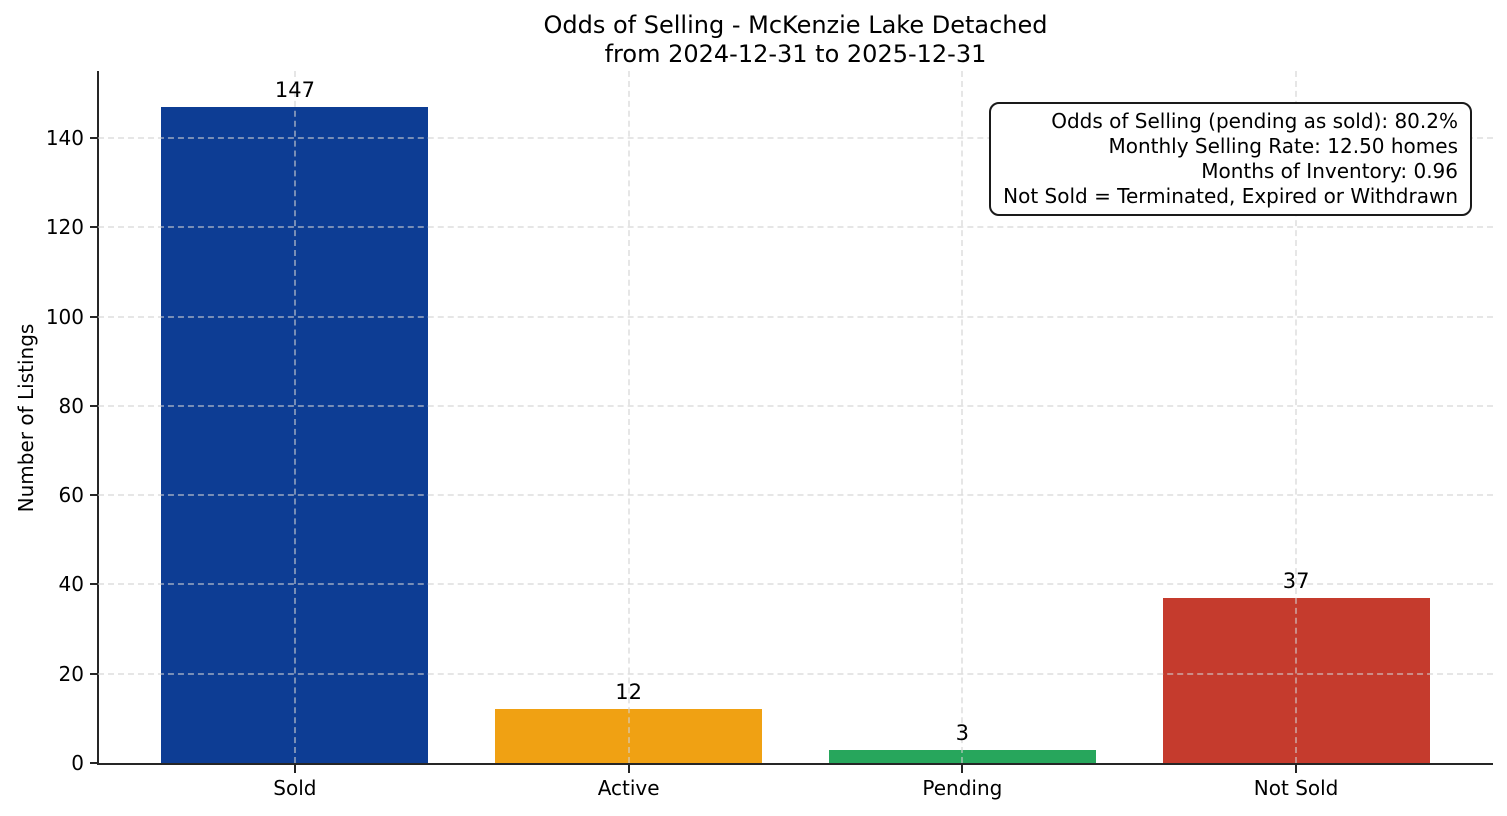 Image resolution: width=1507 pixels, height=816 pixels. Describe the element at coordinates (64, 227) in the screenshot. I see `y-tick-label-120: 120` at that location.